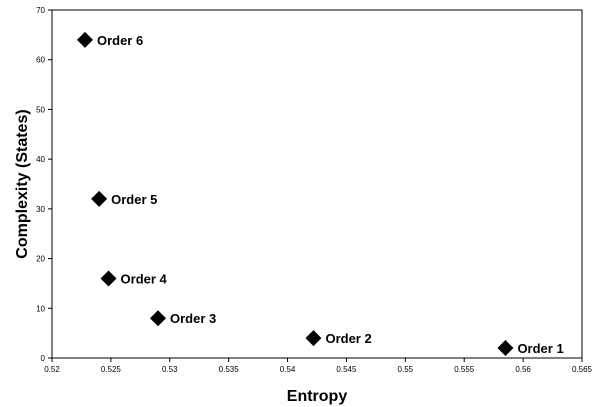 Image resolution: width=594 pixels, height=407 pixels. Describe the element at coordinates (43, 358) in the screenshot. I see `y-tick-label: 0` at that location.